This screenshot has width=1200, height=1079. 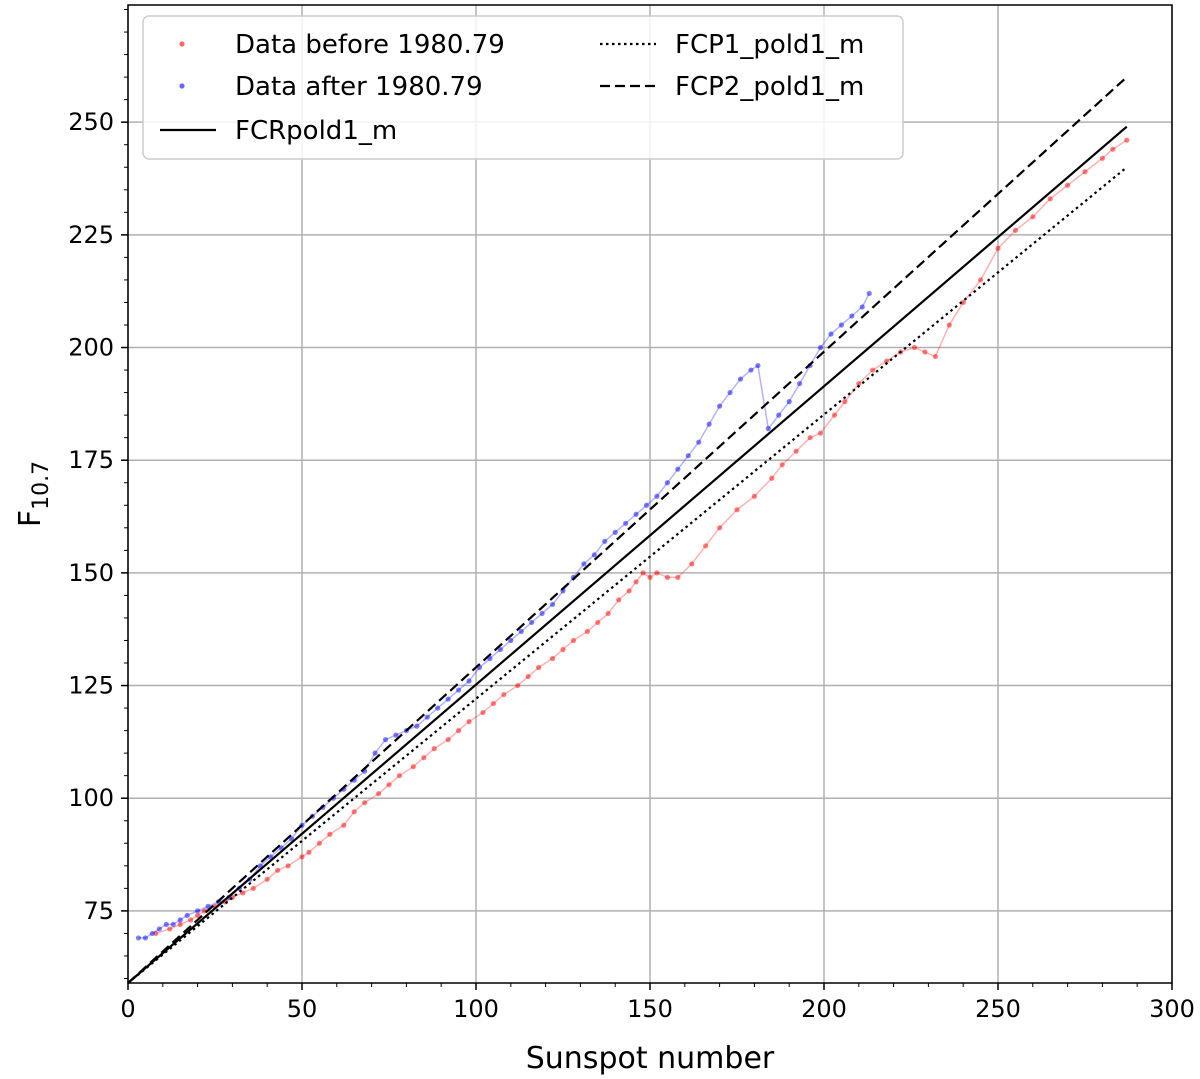 I want to click on y-axis-label: F10.7, so click(x=33, y=494).